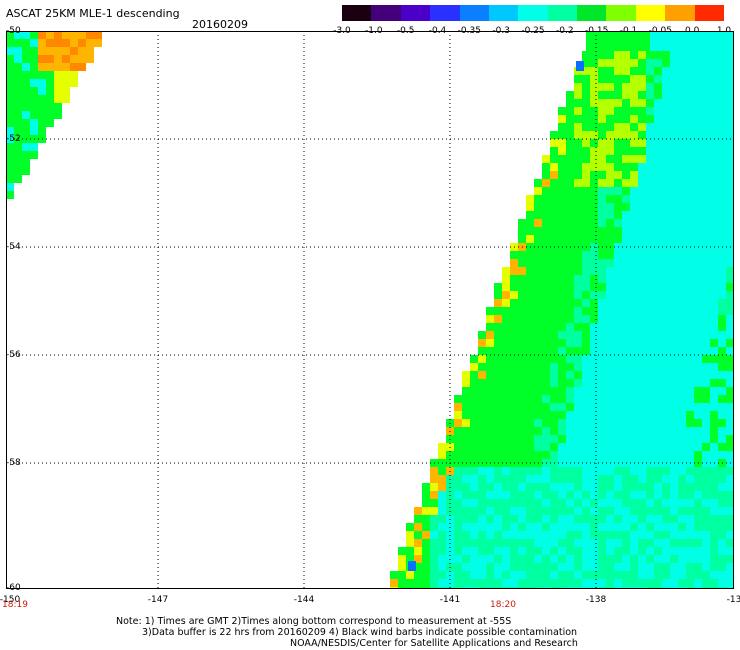 The height and width of the screenshot is (650, 740). What do you see at coordinates (10, 600) in the screenshot?
I see `longitude-label: -150` at bounding box center [10, 600].